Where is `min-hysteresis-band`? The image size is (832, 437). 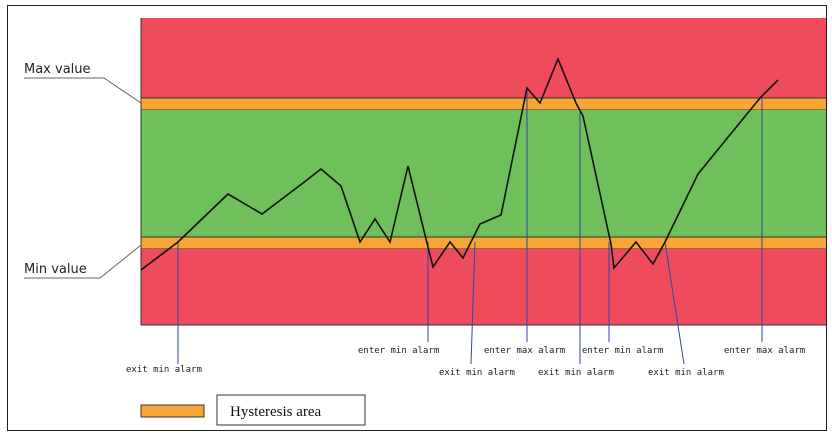
min-hysteresis-band is located at coordinates (483, 243).